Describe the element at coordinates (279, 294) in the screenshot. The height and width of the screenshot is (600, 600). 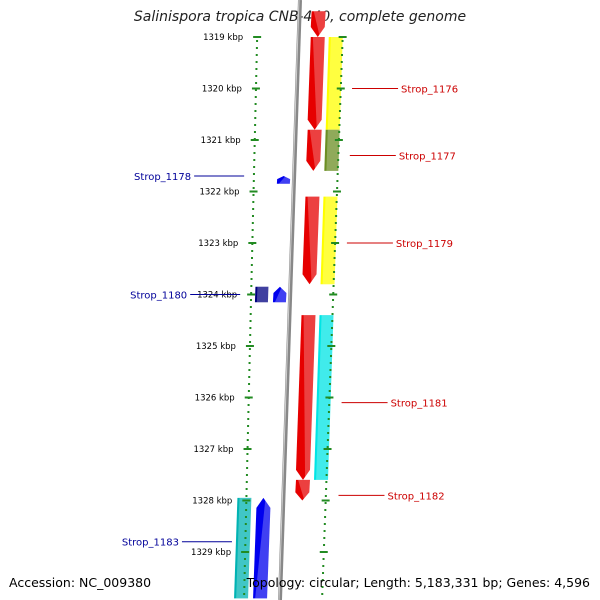
I see `feature-block-12-body` at that location.